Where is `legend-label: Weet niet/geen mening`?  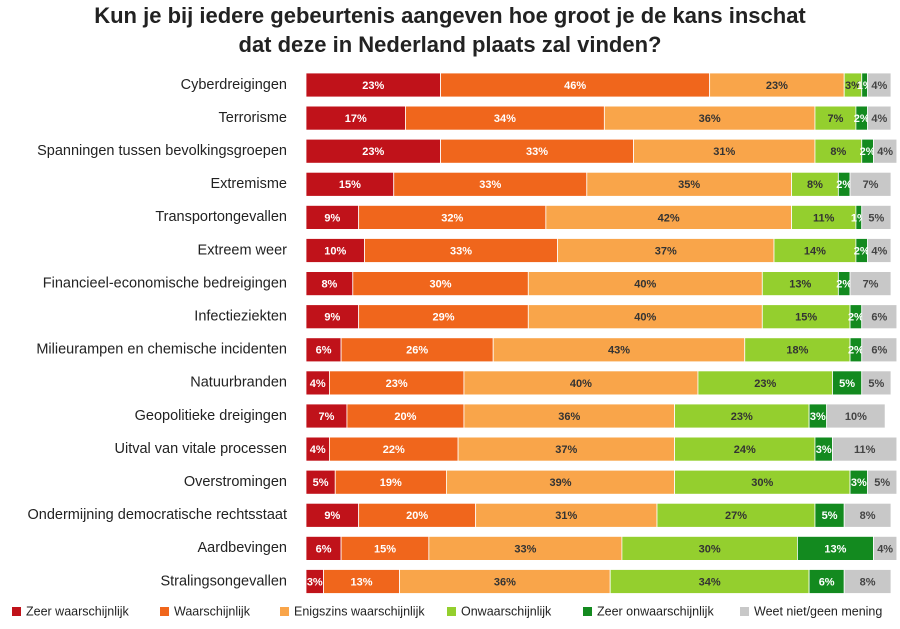
legend-label: Weet niet/geen mening is located at coordinates (818, 611).